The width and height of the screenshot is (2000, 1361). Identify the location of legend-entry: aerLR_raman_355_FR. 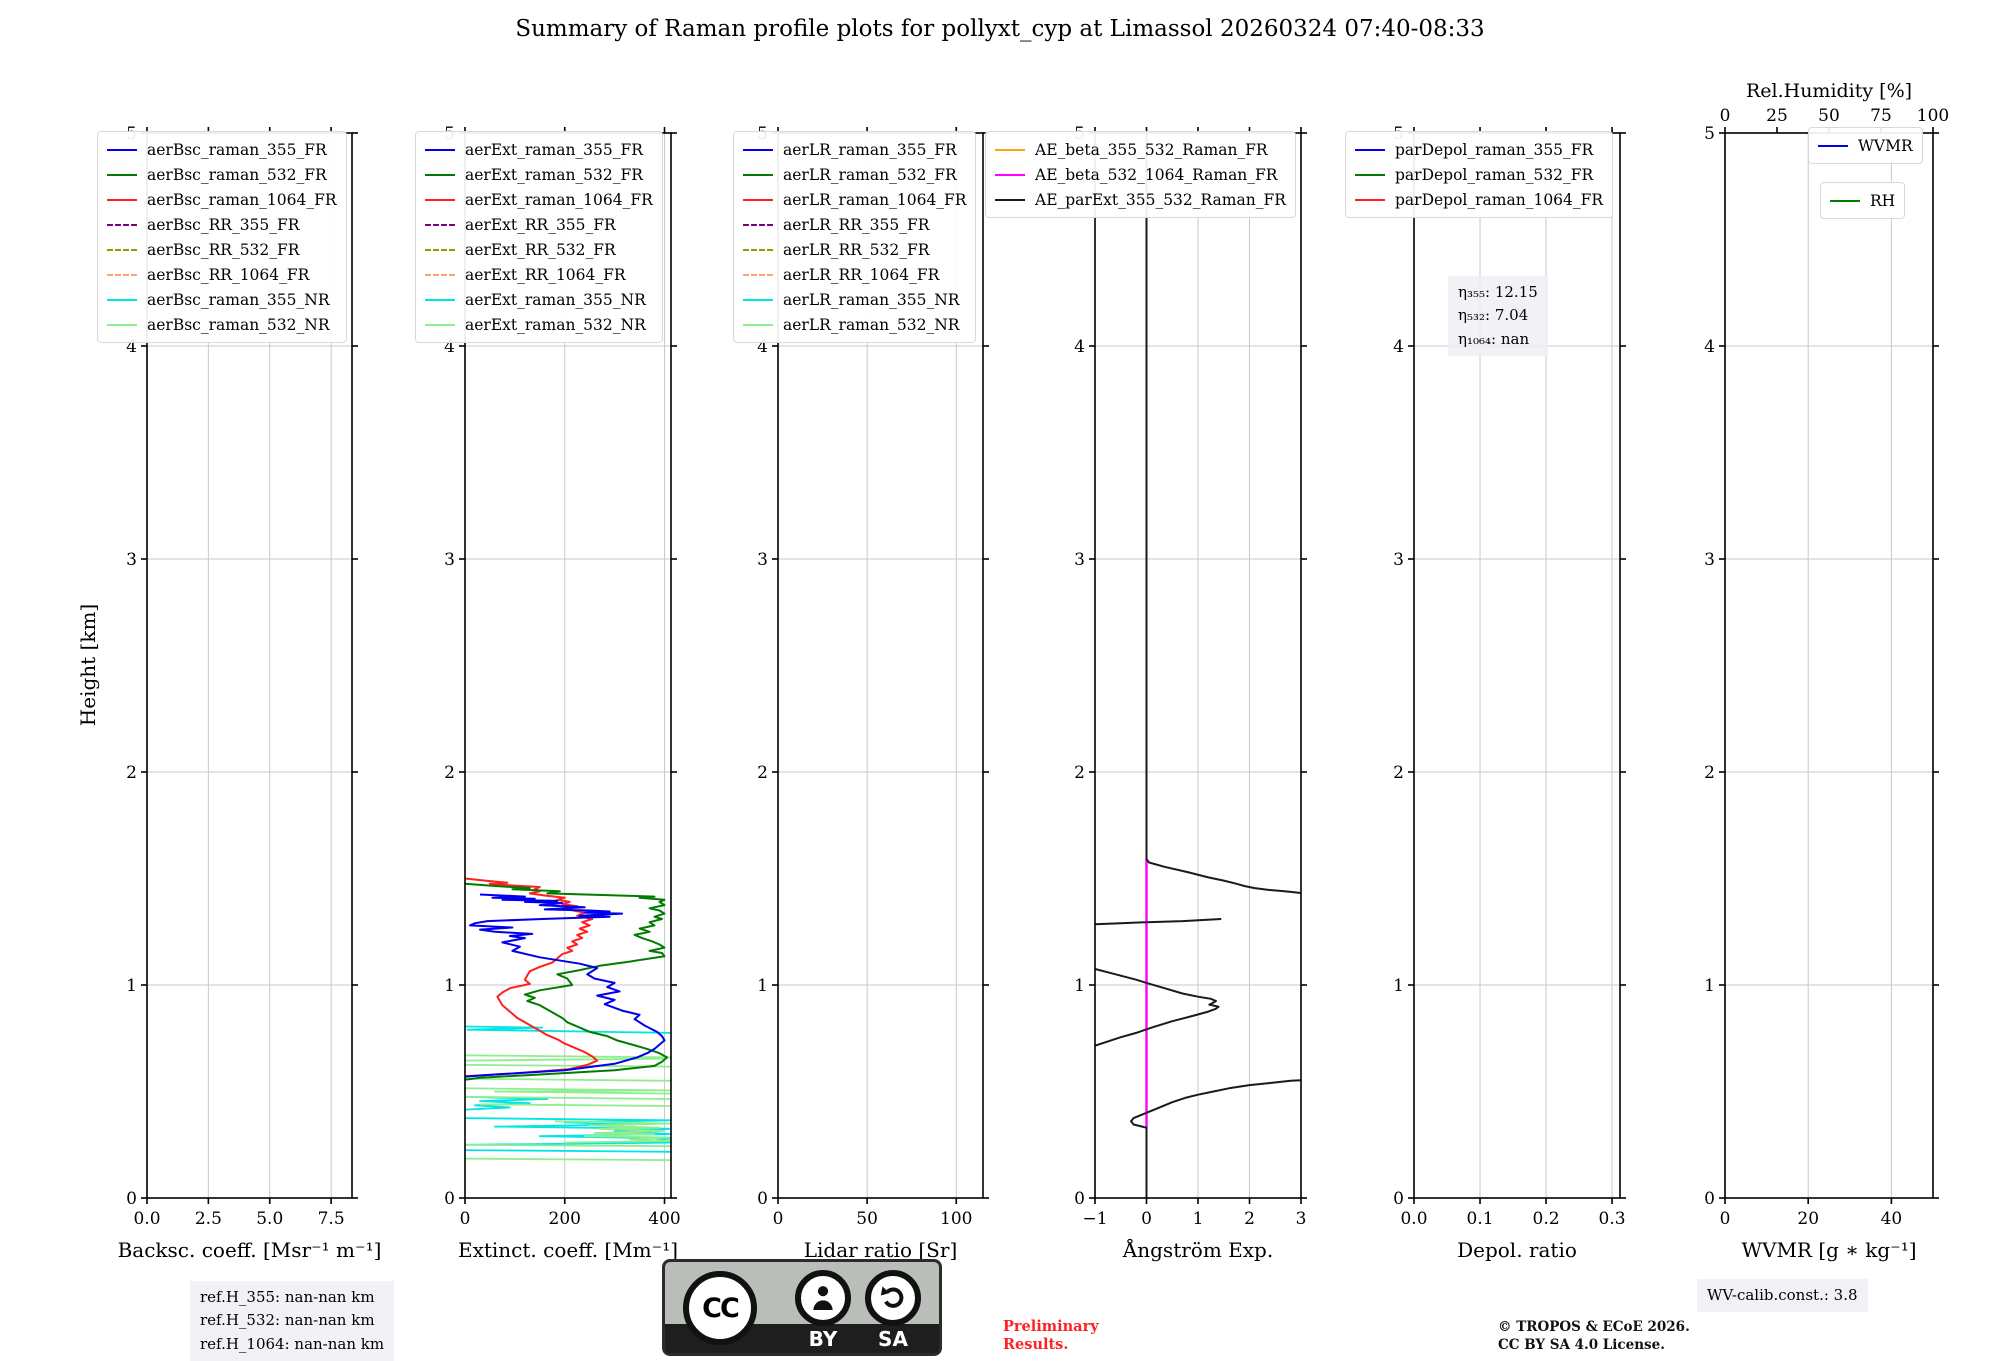
(854, 149).